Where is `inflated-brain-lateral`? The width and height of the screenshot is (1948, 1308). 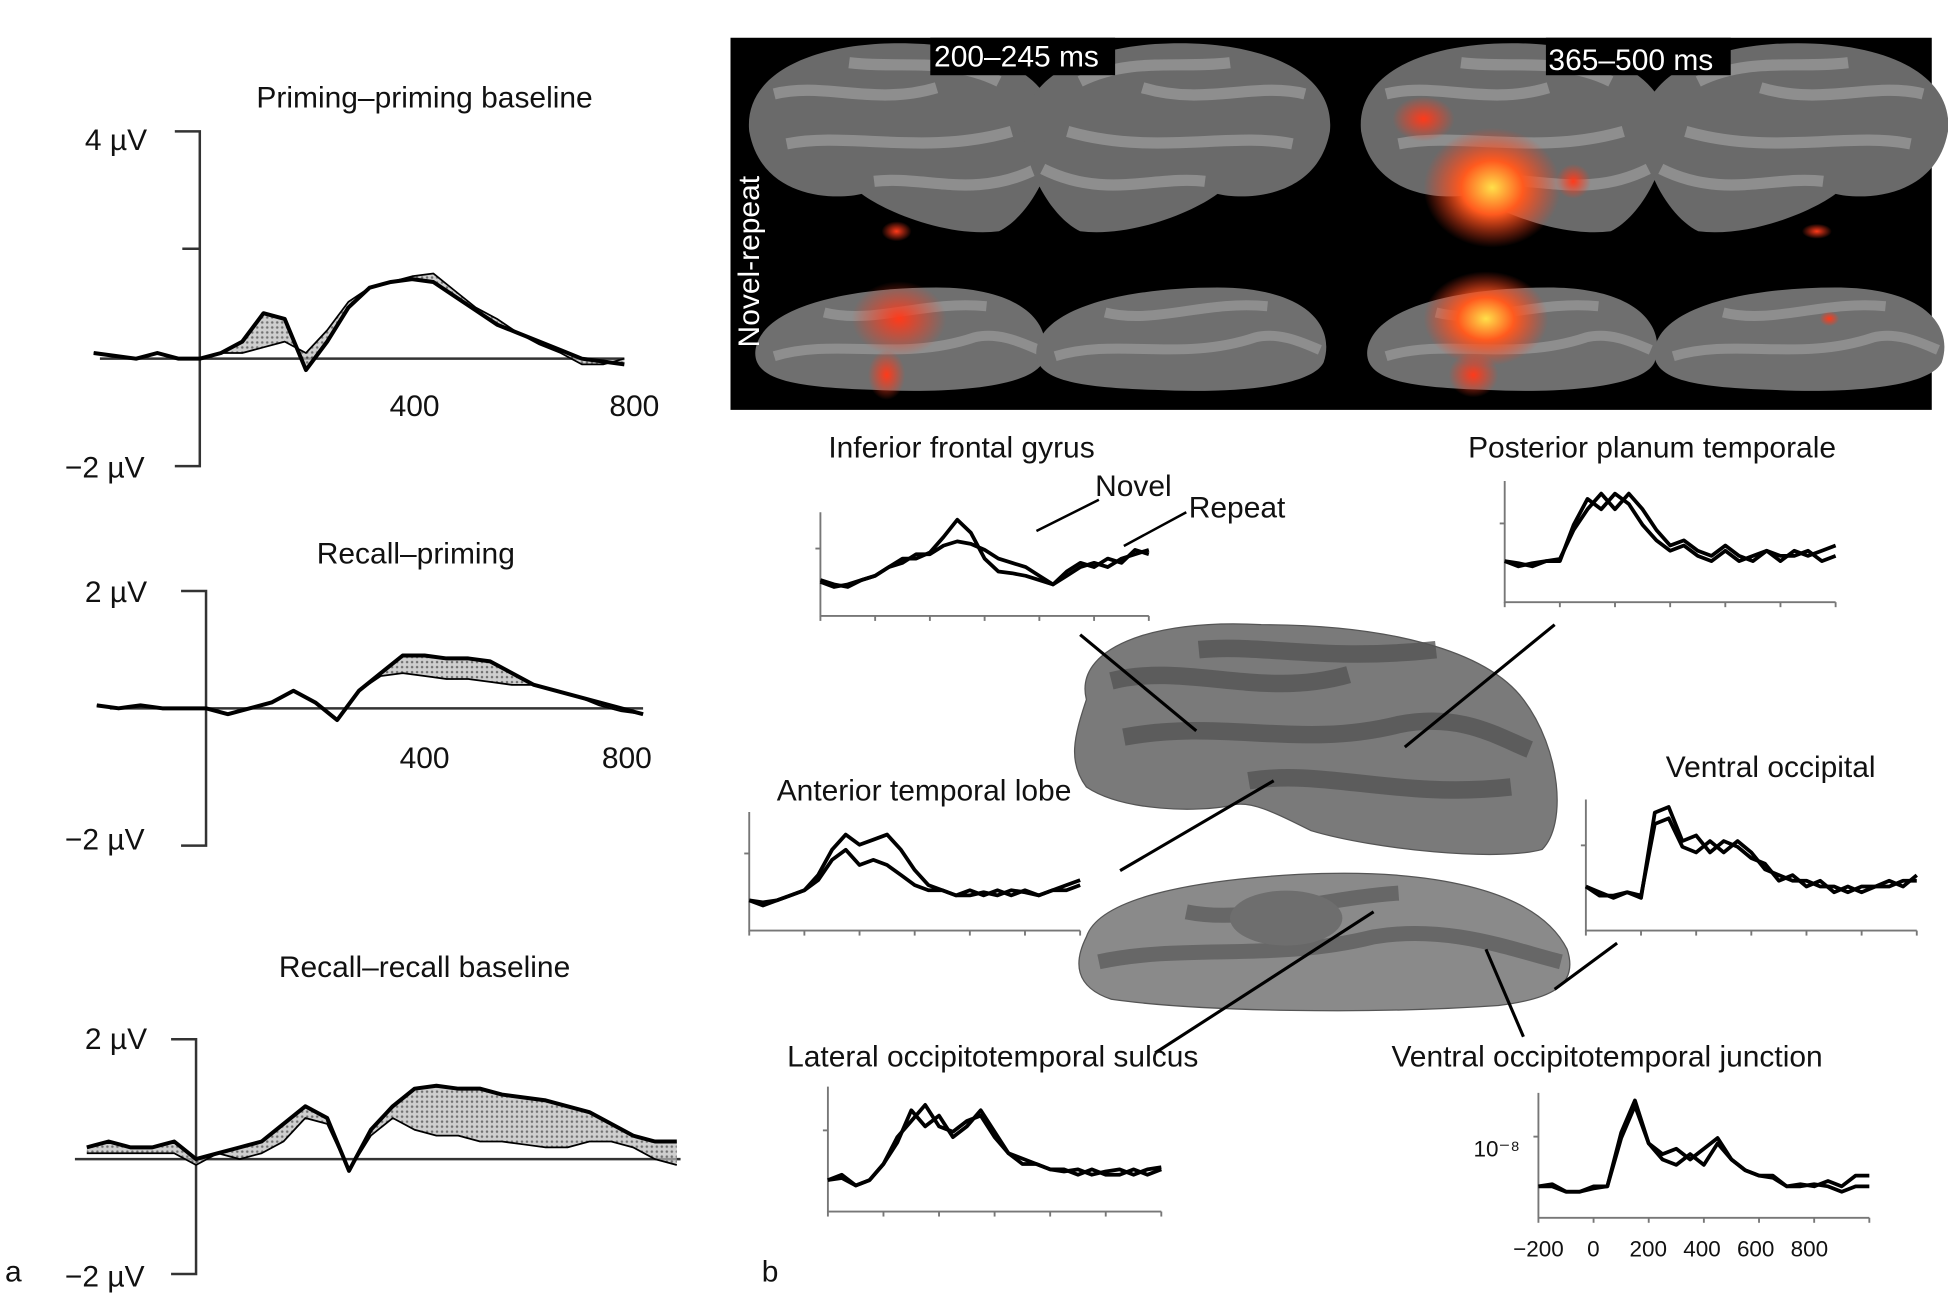 inflated-brain-lateral is located at coordinates (1316, 739).